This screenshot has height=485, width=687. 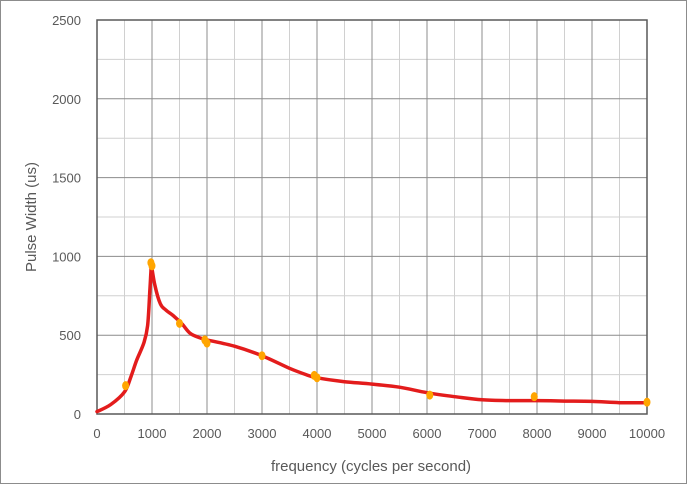 I want to click on x-tick-label: 3000, so click(x=262, y=433).